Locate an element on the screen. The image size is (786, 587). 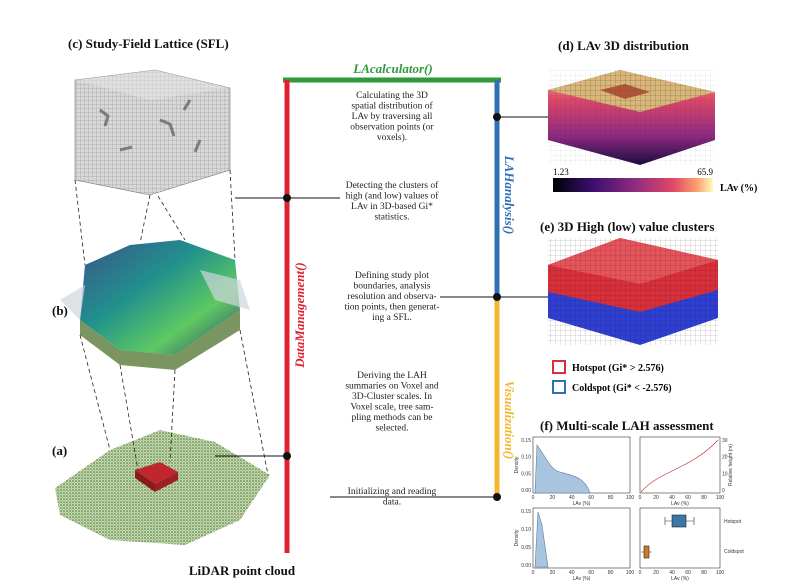
category-label: Hotspot is located at coordinates (733, 522).